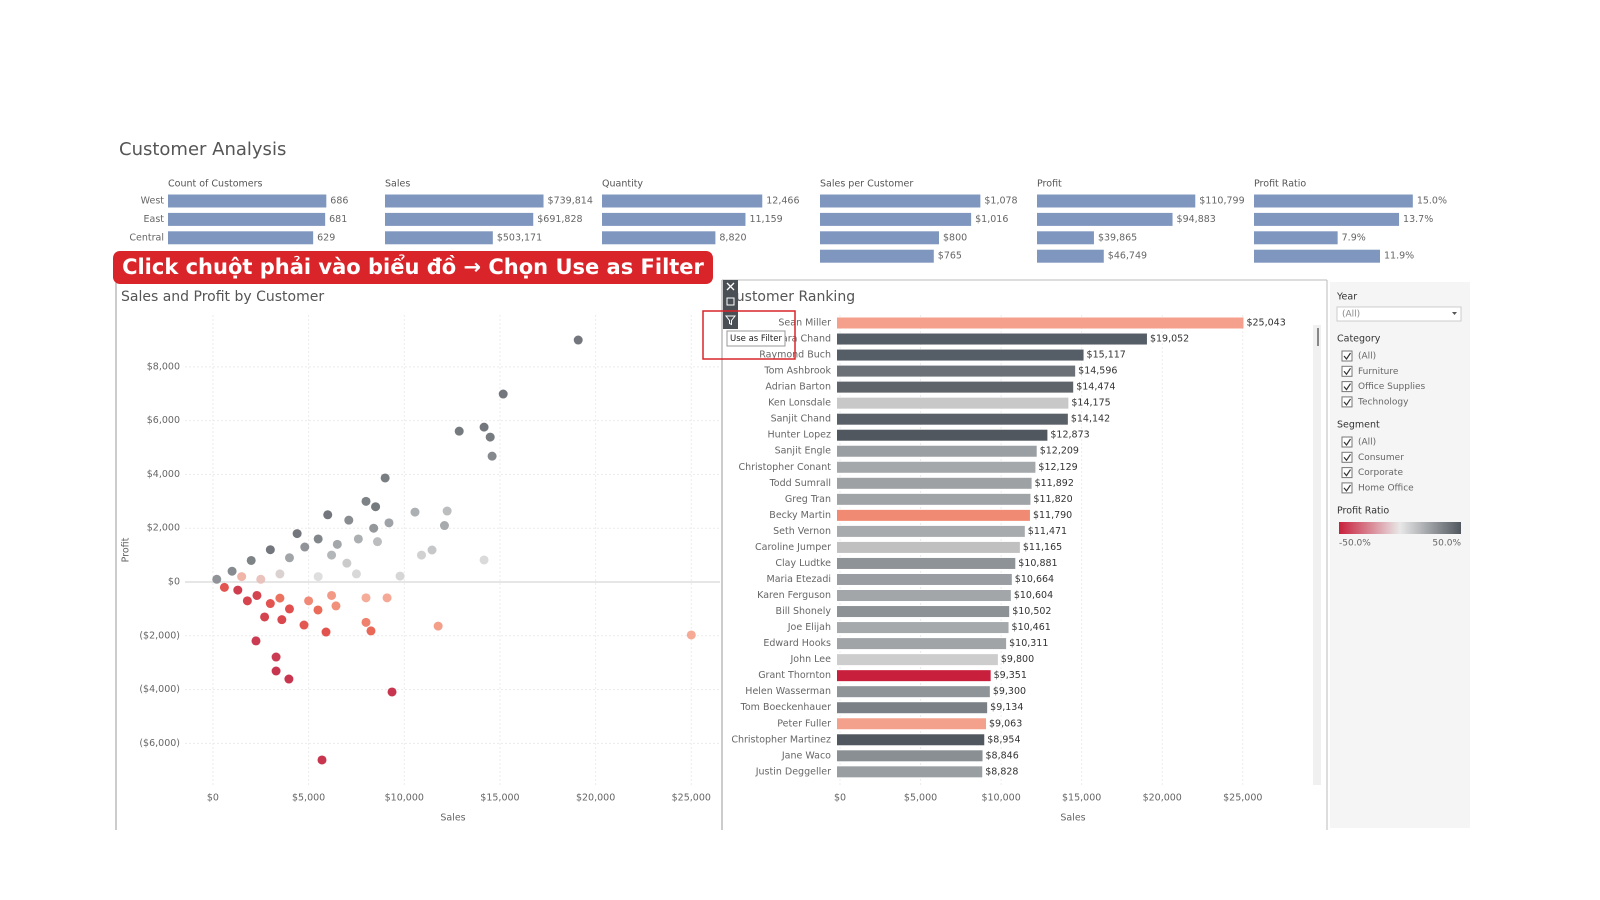  What do you see at coordinates (1318, 337) in the screenshot?
I see `scrollbar-thumb` at bounding box center [1318, 337].